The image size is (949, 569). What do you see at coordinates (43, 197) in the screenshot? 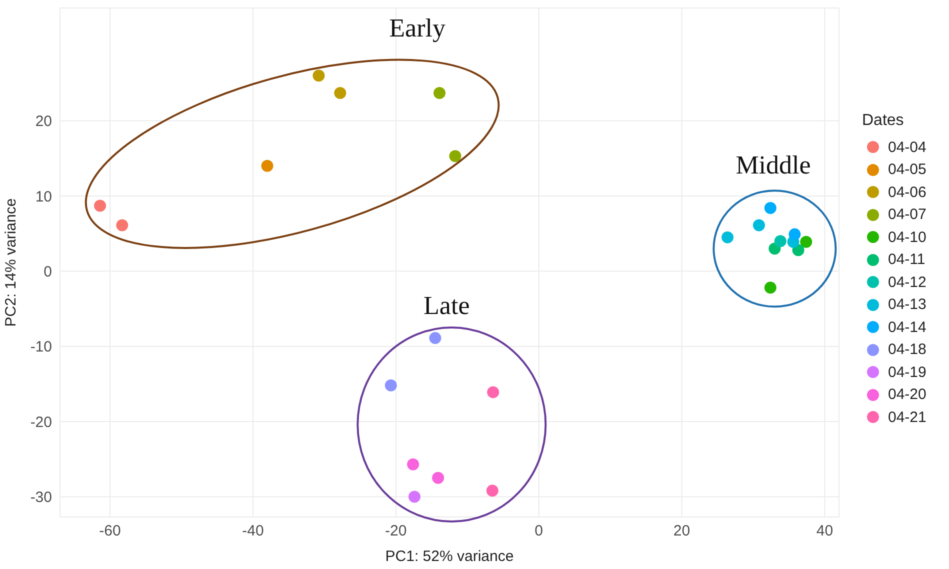
I see `y-tick-label: 10` at bounding box center [43, 197].